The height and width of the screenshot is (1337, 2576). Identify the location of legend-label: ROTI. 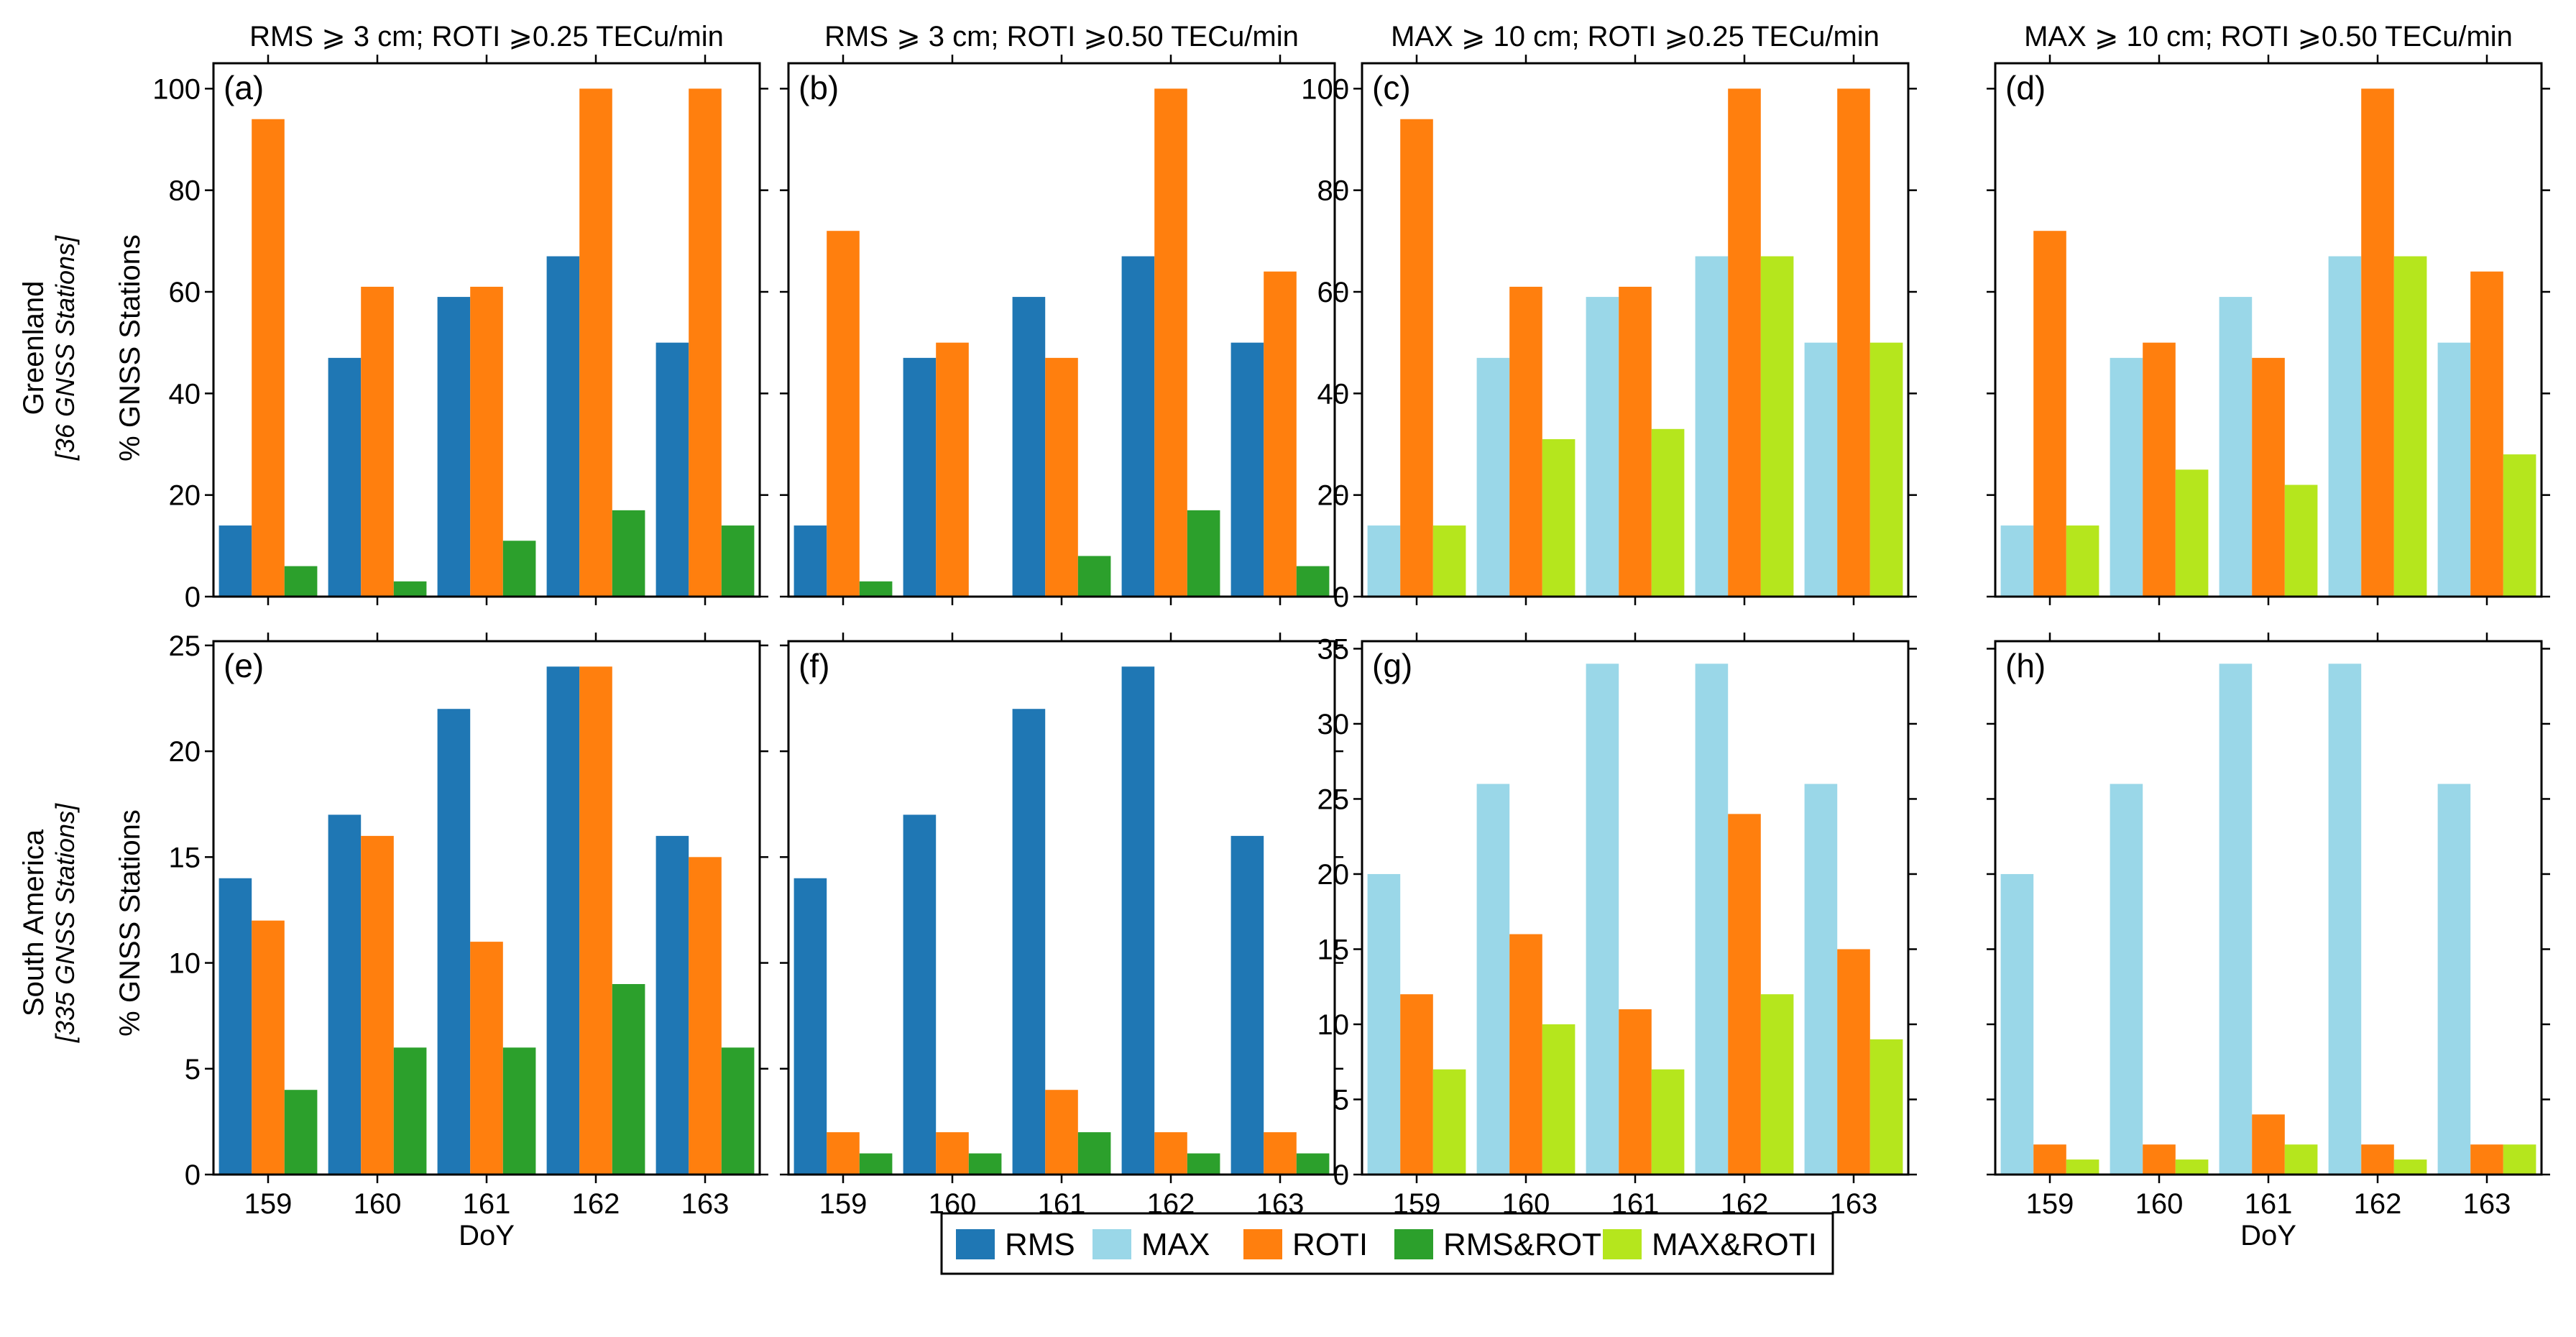
(1330, 1245).